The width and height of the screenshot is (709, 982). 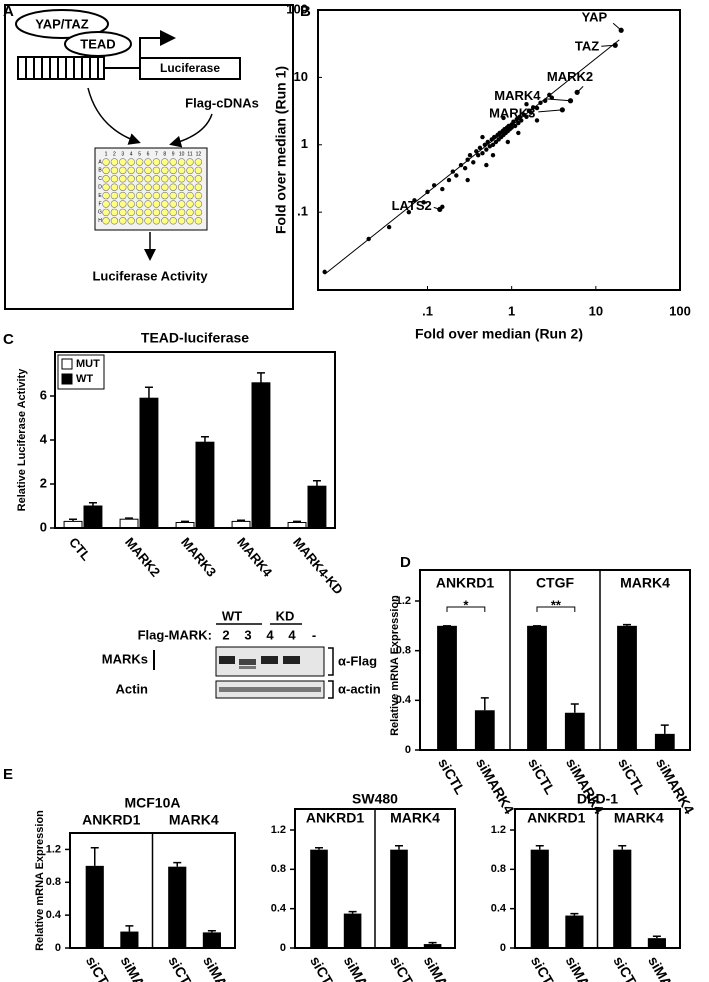 What do you see at coordinates (122, 154) in the screenshot?
I see `plate-column: 3` at bounding box center [122, 154].